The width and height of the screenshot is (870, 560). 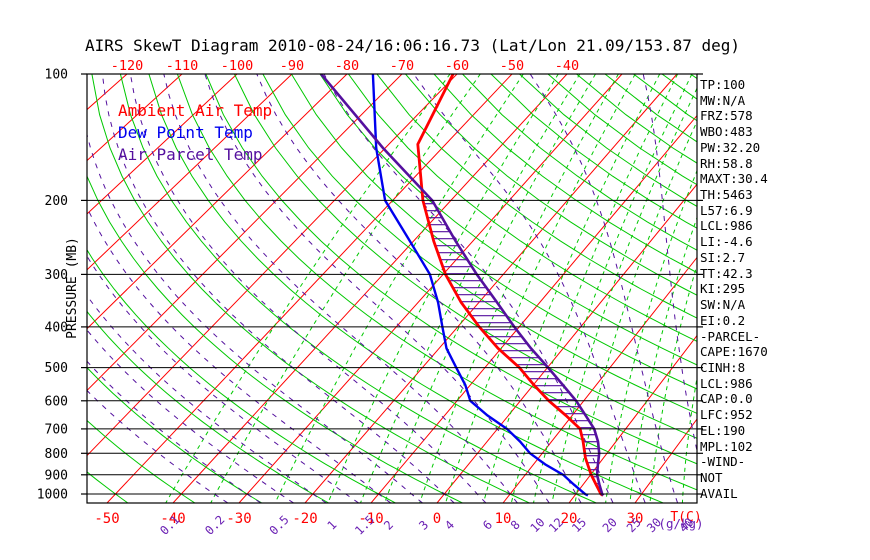 What do you see at coordinates (734, 179) in the screenshot?
I see `stats-item: MAXT:30.4` at bounding box center [734, 179].